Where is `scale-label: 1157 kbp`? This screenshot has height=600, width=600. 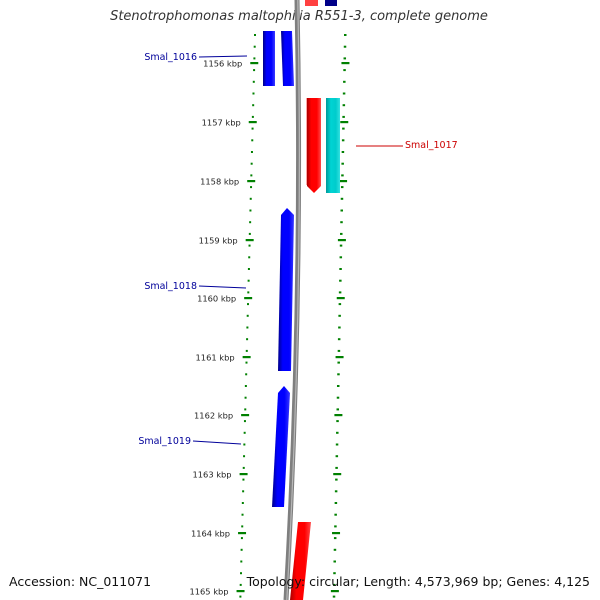
scale-label: 1157 kbp is located at coordinates (221, 123).